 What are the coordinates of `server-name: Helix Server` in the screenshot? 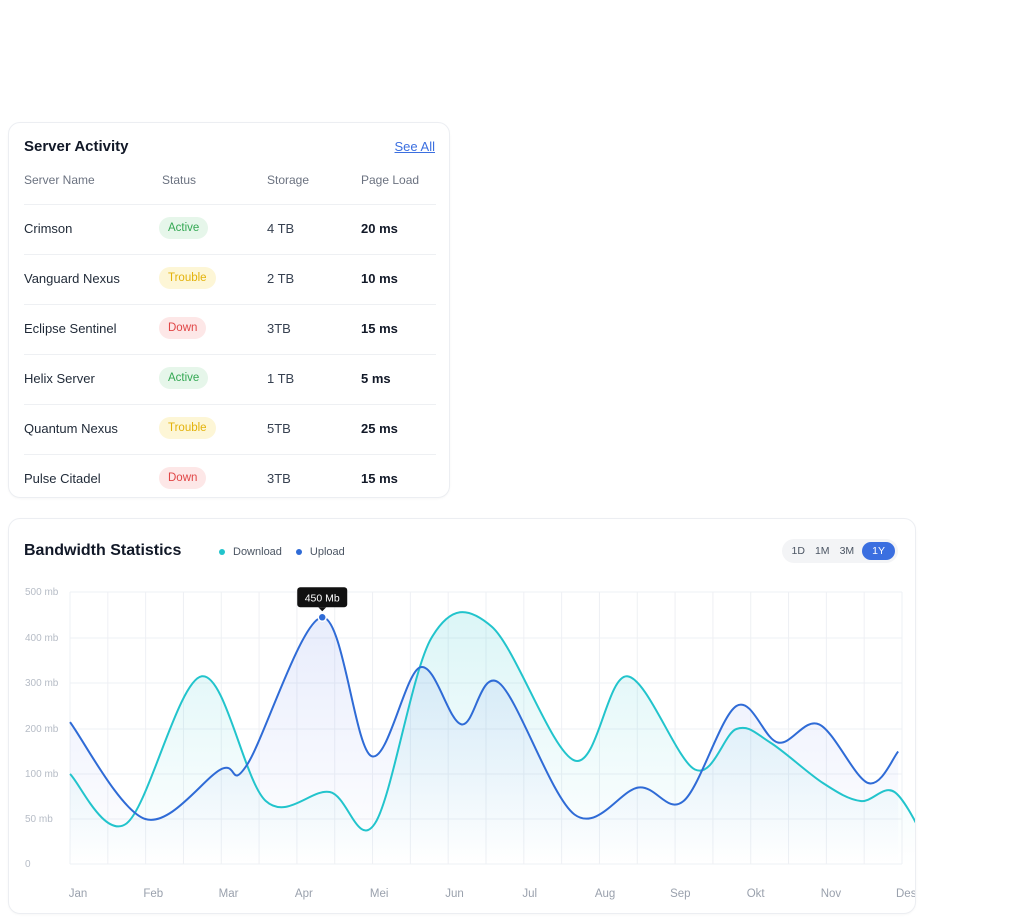 It's located at (59, 378).